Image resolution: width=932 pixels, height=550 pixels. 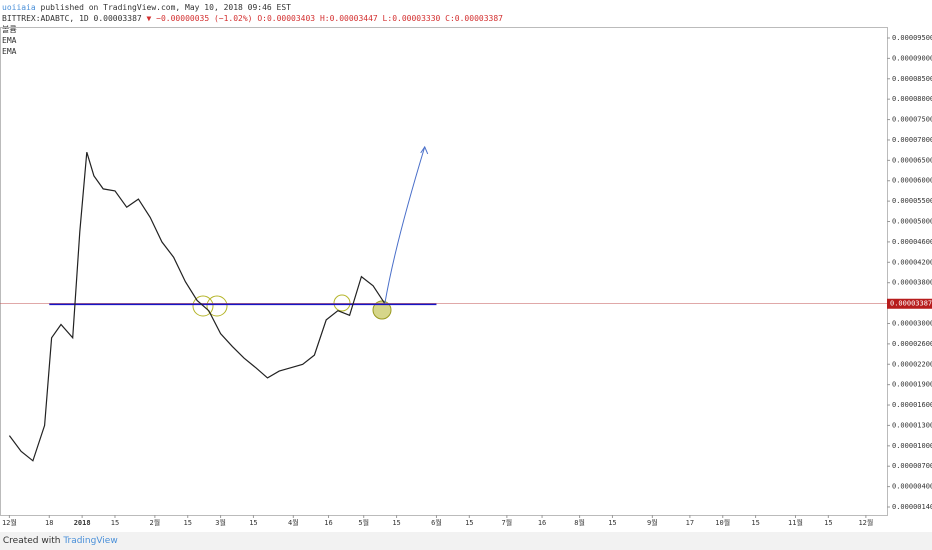 I want to click on x-tick-label: 8월, so click(x=579, y=522).